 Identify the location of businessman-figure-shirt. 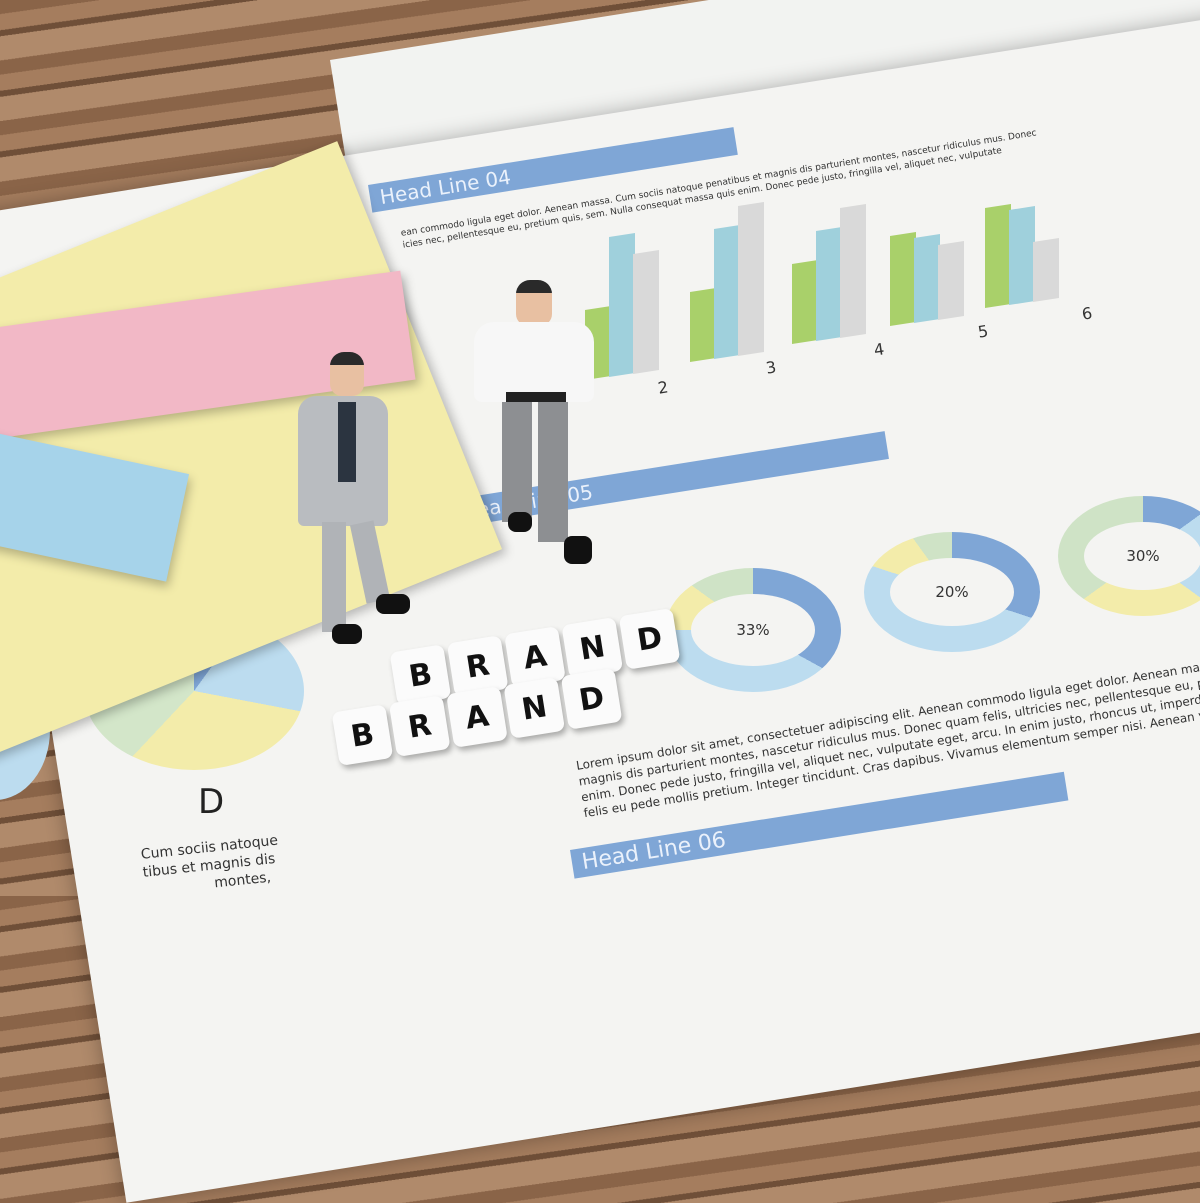
(536, 425).